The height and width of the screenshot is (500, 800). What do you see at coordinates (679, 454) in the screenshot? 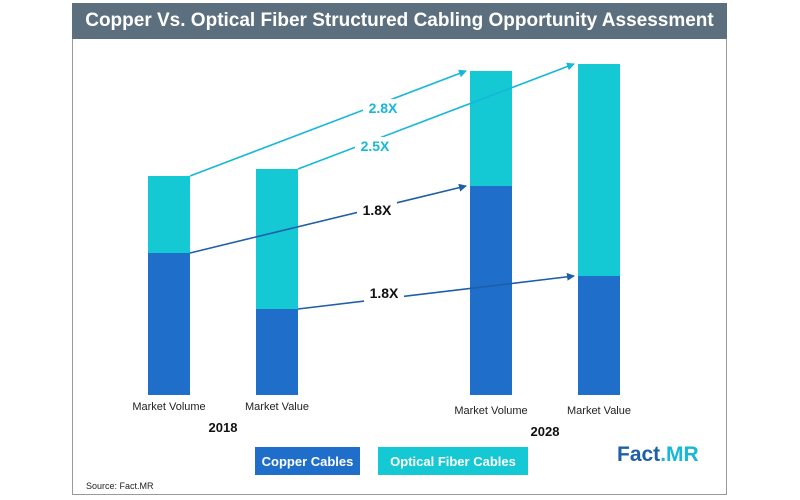
I see `logo-suffix: .MR` at bounding box center [679, 454].